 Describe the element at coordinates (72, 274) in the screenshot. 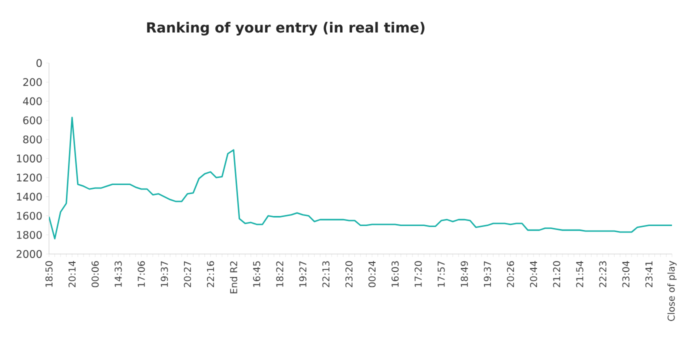

I see `x-tick-label: 20:14` at that location.